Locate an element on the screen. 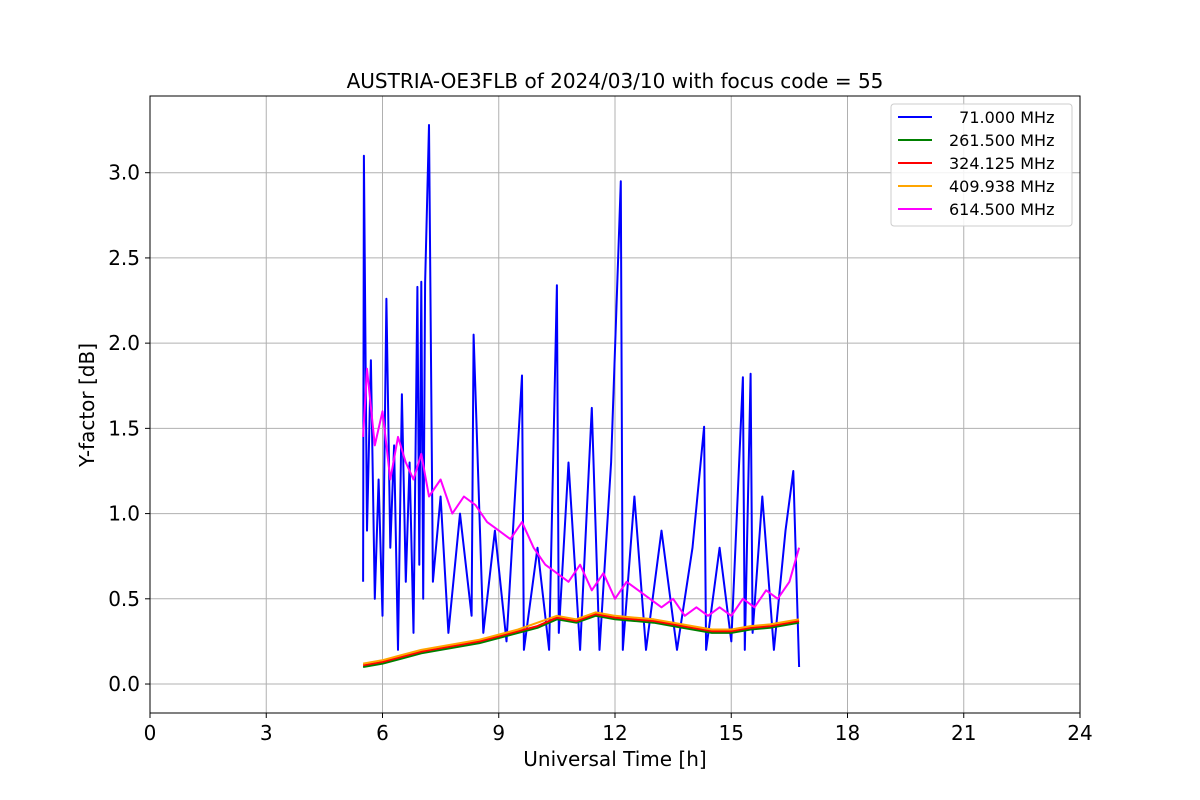  y-axis-label: Y-factor [dB] is located at coordinates (87, 405).